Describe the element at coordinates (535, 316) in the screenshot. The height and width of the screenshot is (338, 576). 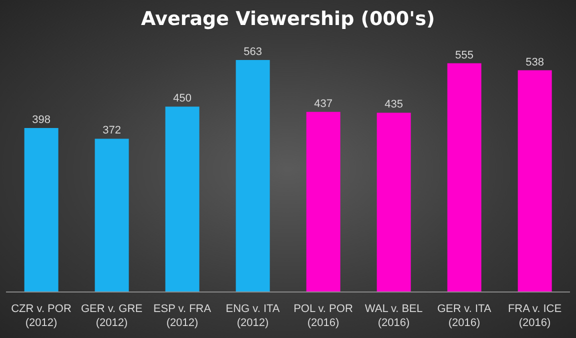
I see `x-tick-label: FRA v. ICE (2016)` at that location.